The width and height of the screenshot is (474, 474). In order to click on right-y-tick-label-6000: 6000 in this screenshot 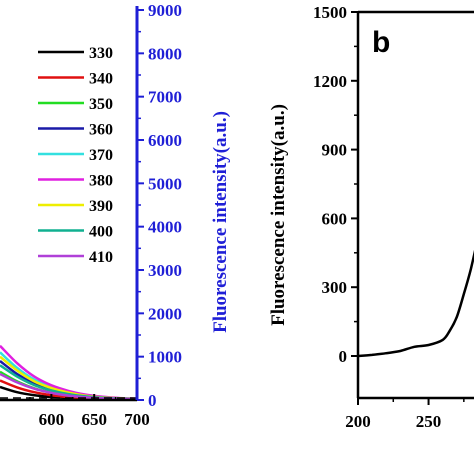, I will do `click(165, 140)`.